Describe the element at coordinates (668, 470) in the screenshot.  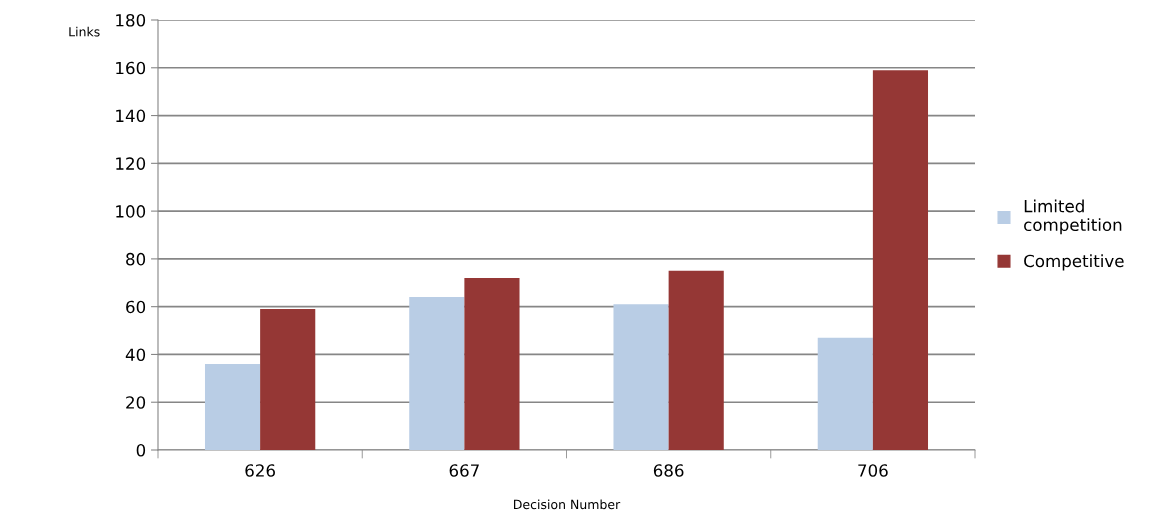
I see `x-tick-label: 686` at that location.